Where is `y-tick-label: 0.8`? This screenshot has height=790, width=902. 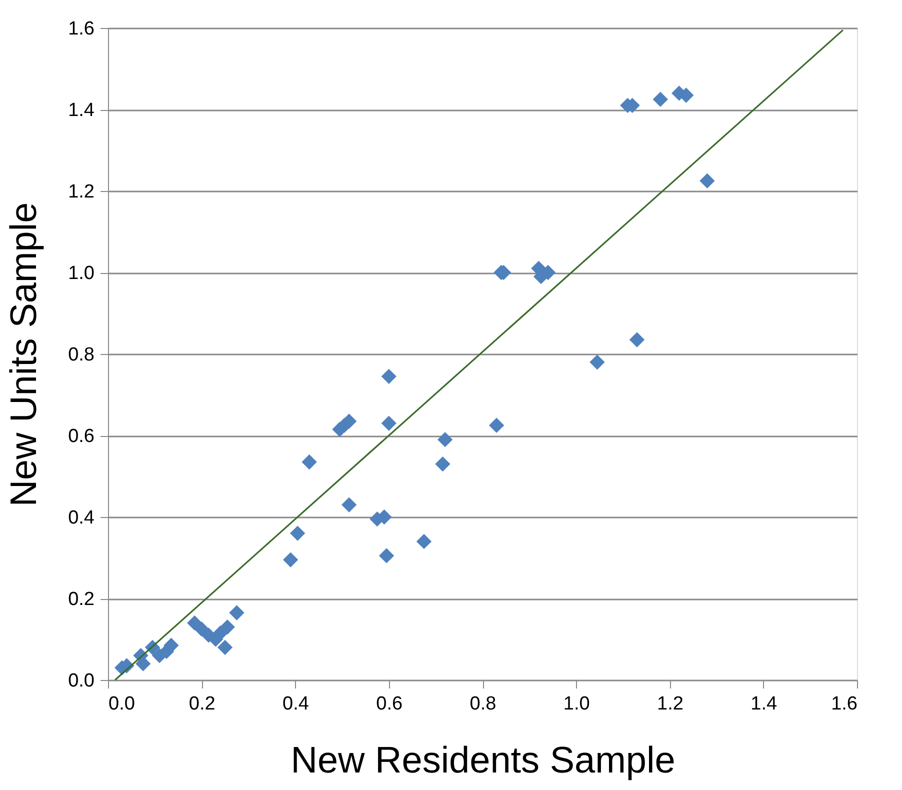 y-tick-label: 0.8 is located at coordinates (81, 355).